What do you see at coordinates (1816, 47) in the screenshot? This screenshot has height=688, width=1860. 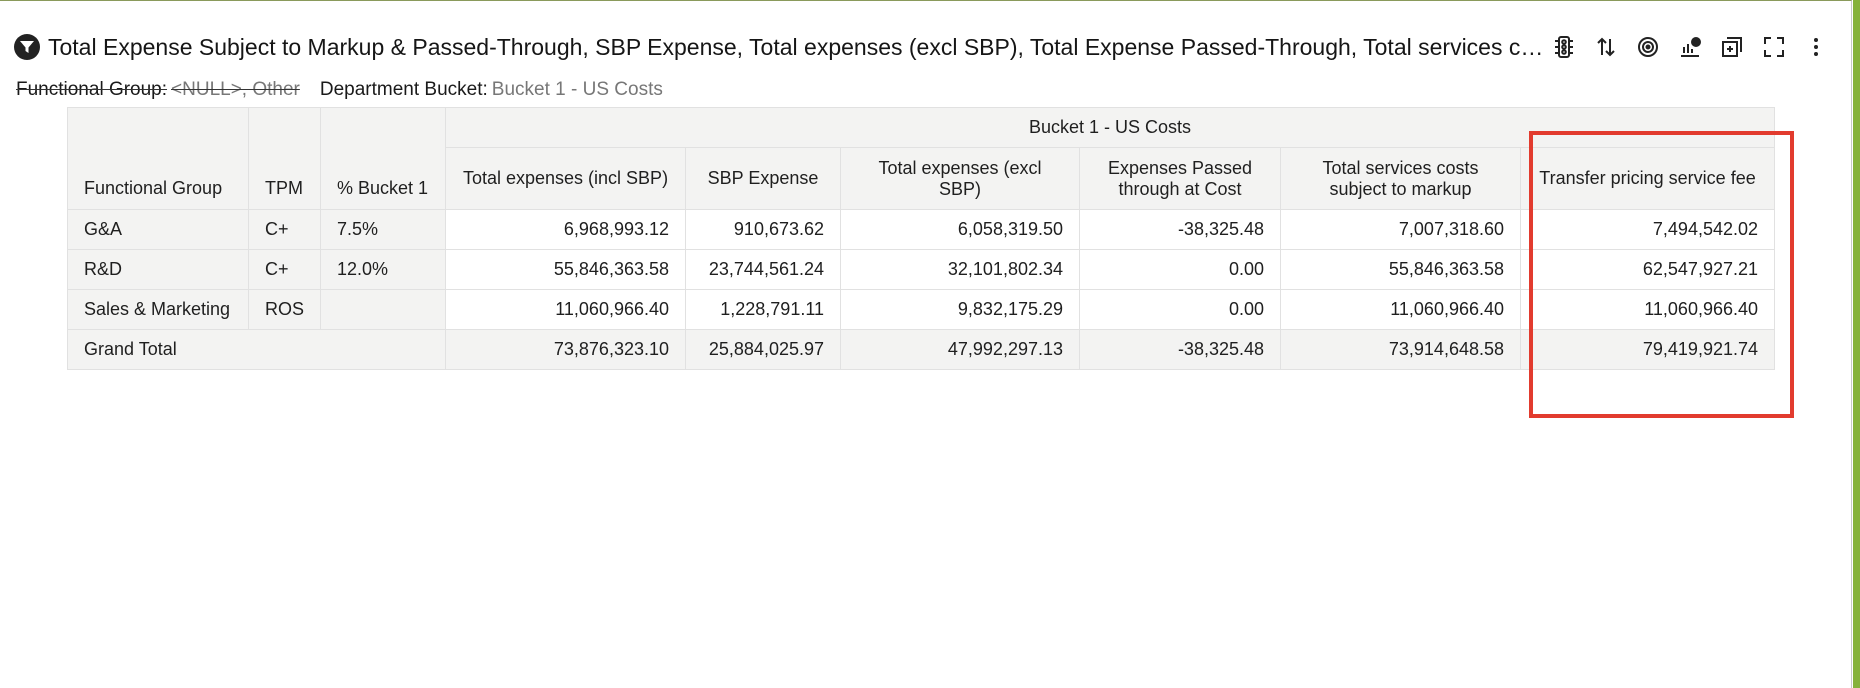 I see `more-icon` at bounding box center [1816, 47].